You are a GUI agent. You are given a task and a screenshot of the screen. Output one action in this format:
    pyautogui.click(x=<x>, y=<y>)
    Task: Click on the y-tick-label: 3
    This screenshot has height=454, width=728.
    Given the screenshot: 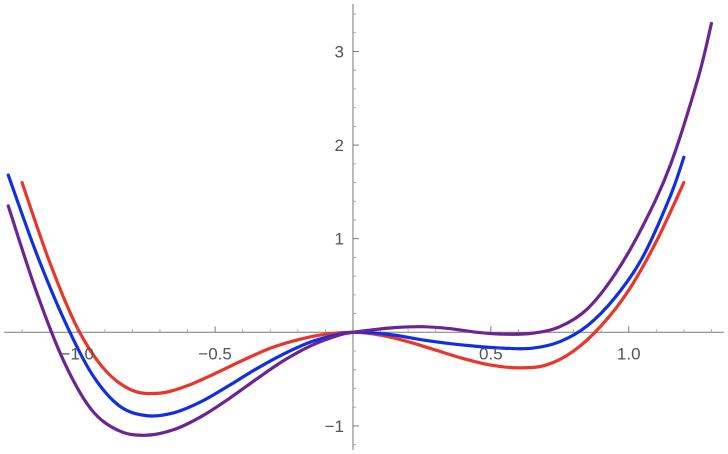 What is the action you would take?
    pyautogui.click(x=339, y=51)
    